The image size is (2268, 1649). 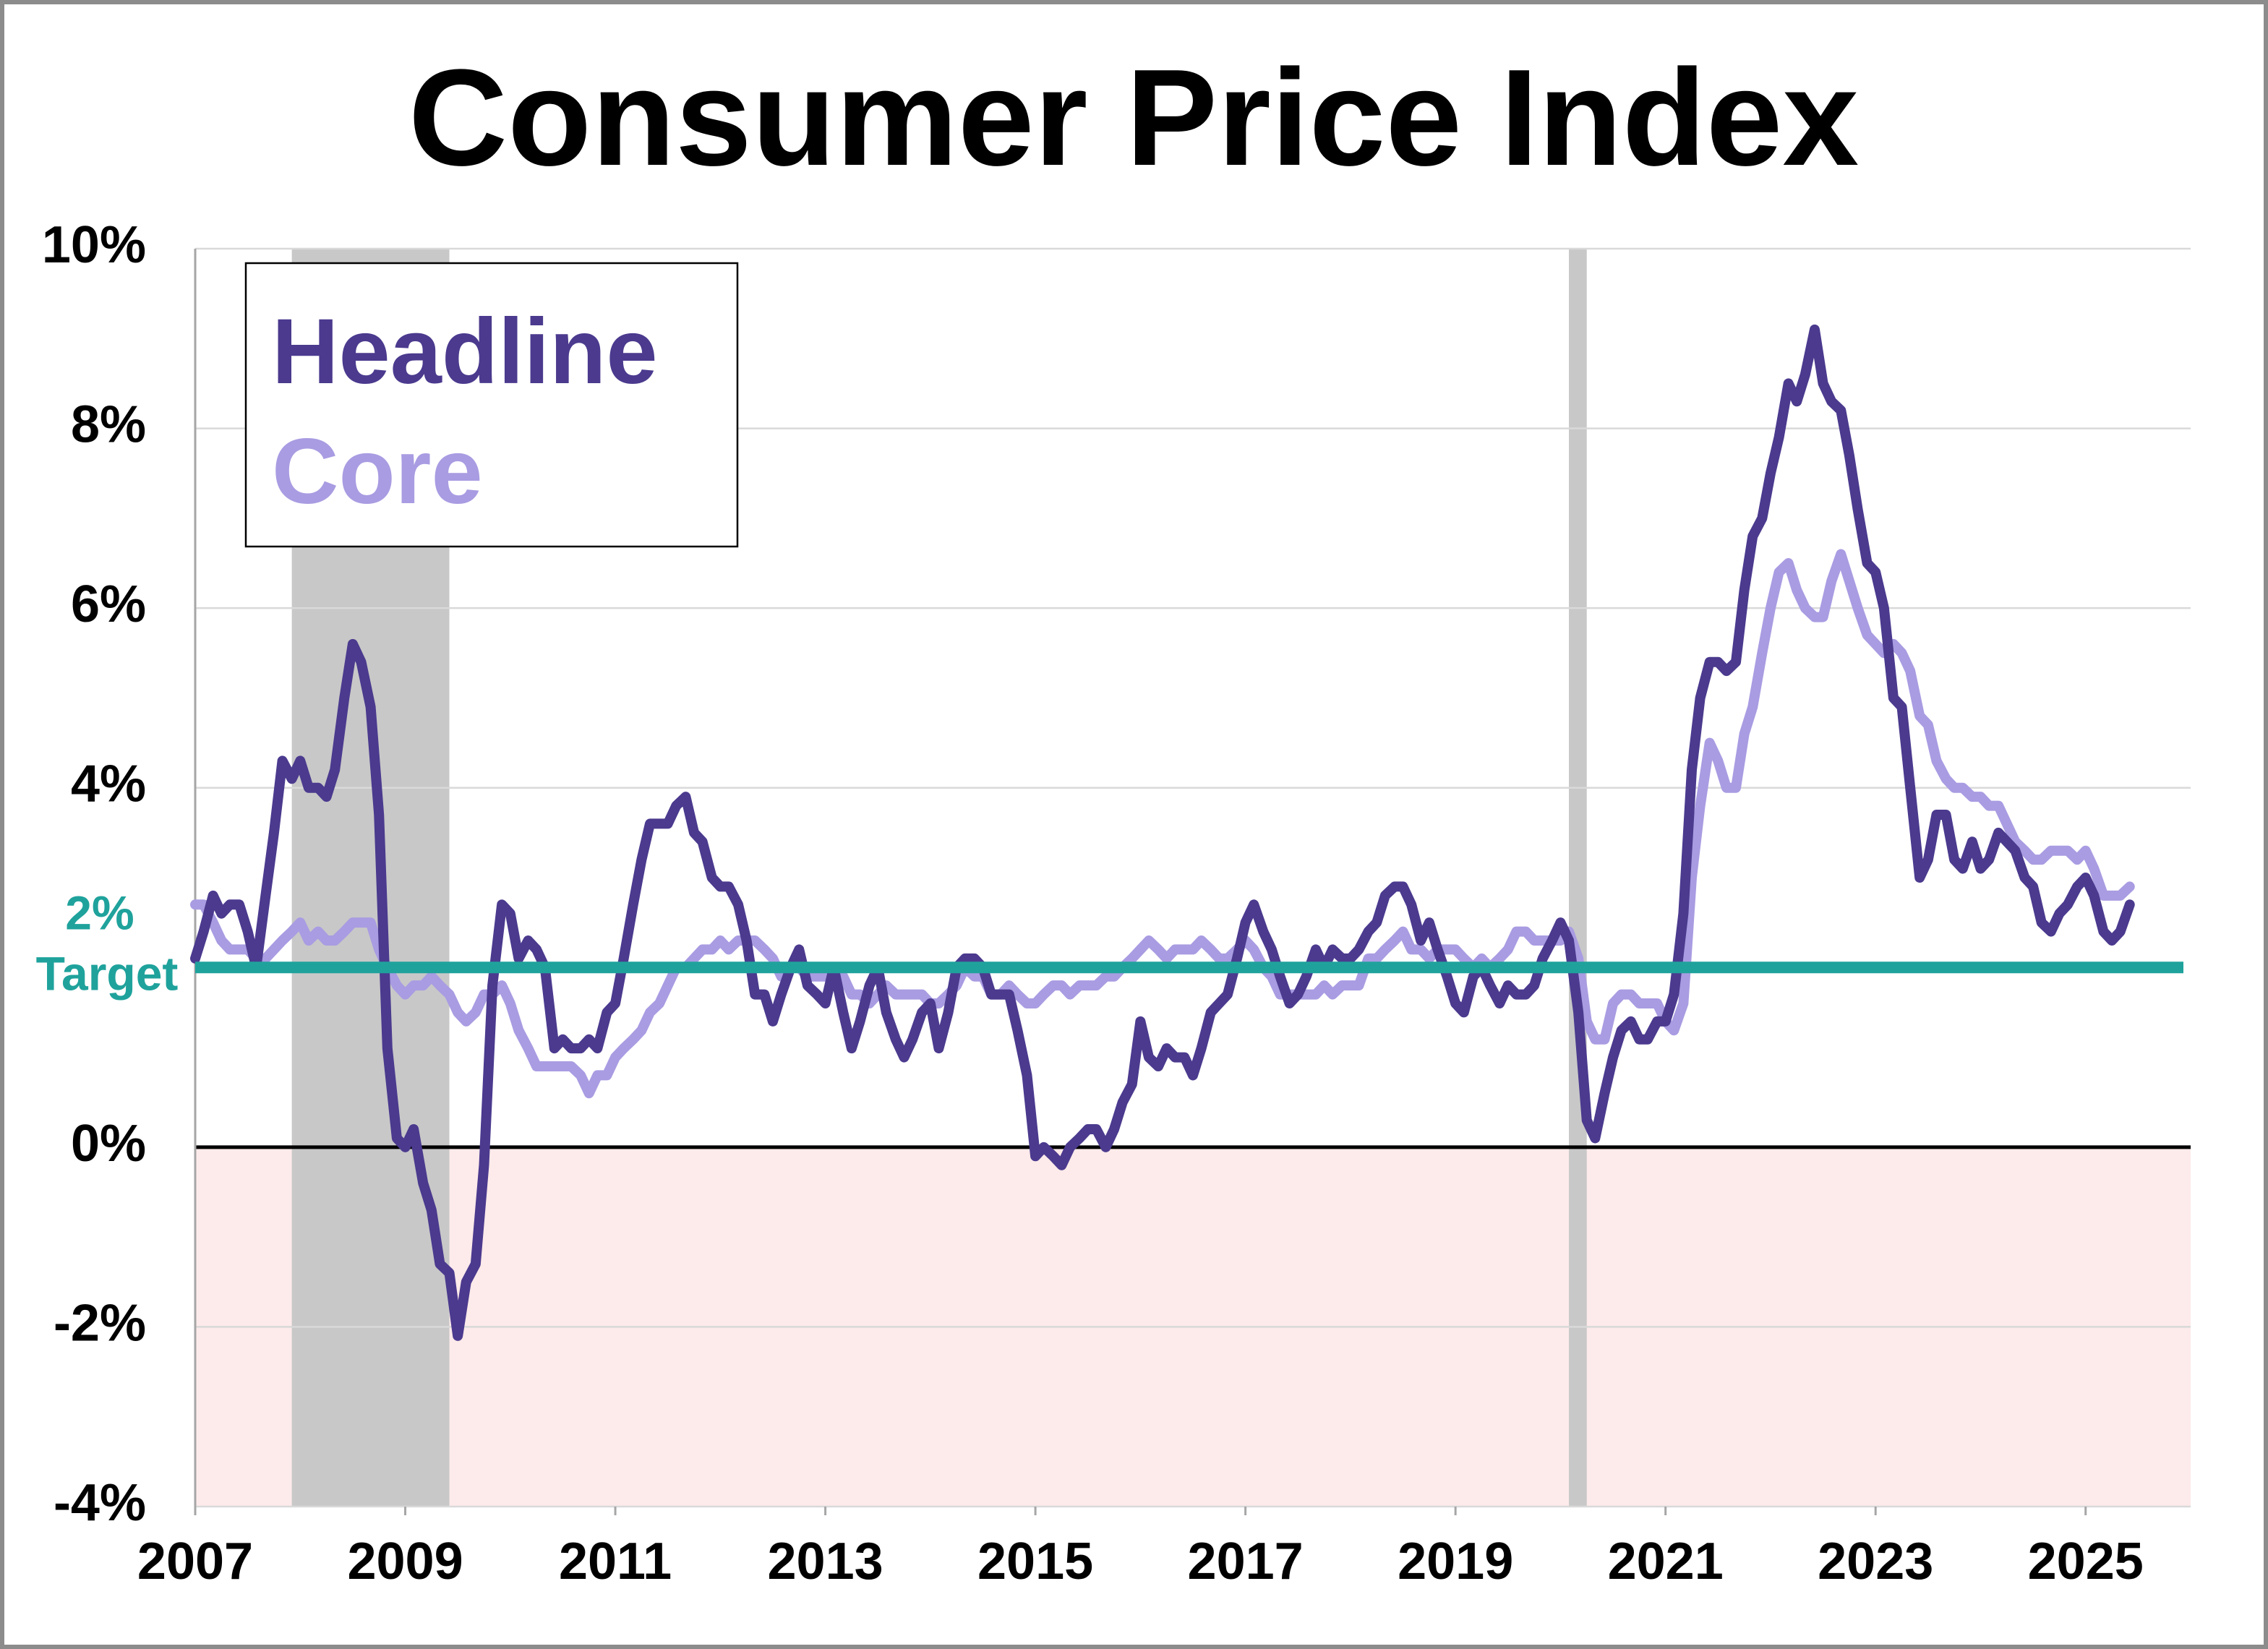 What do you see at coordinates (405, 1561) in the screenshot?
I see `x-tick-label: 2009` at bounding box center [405, 1561].